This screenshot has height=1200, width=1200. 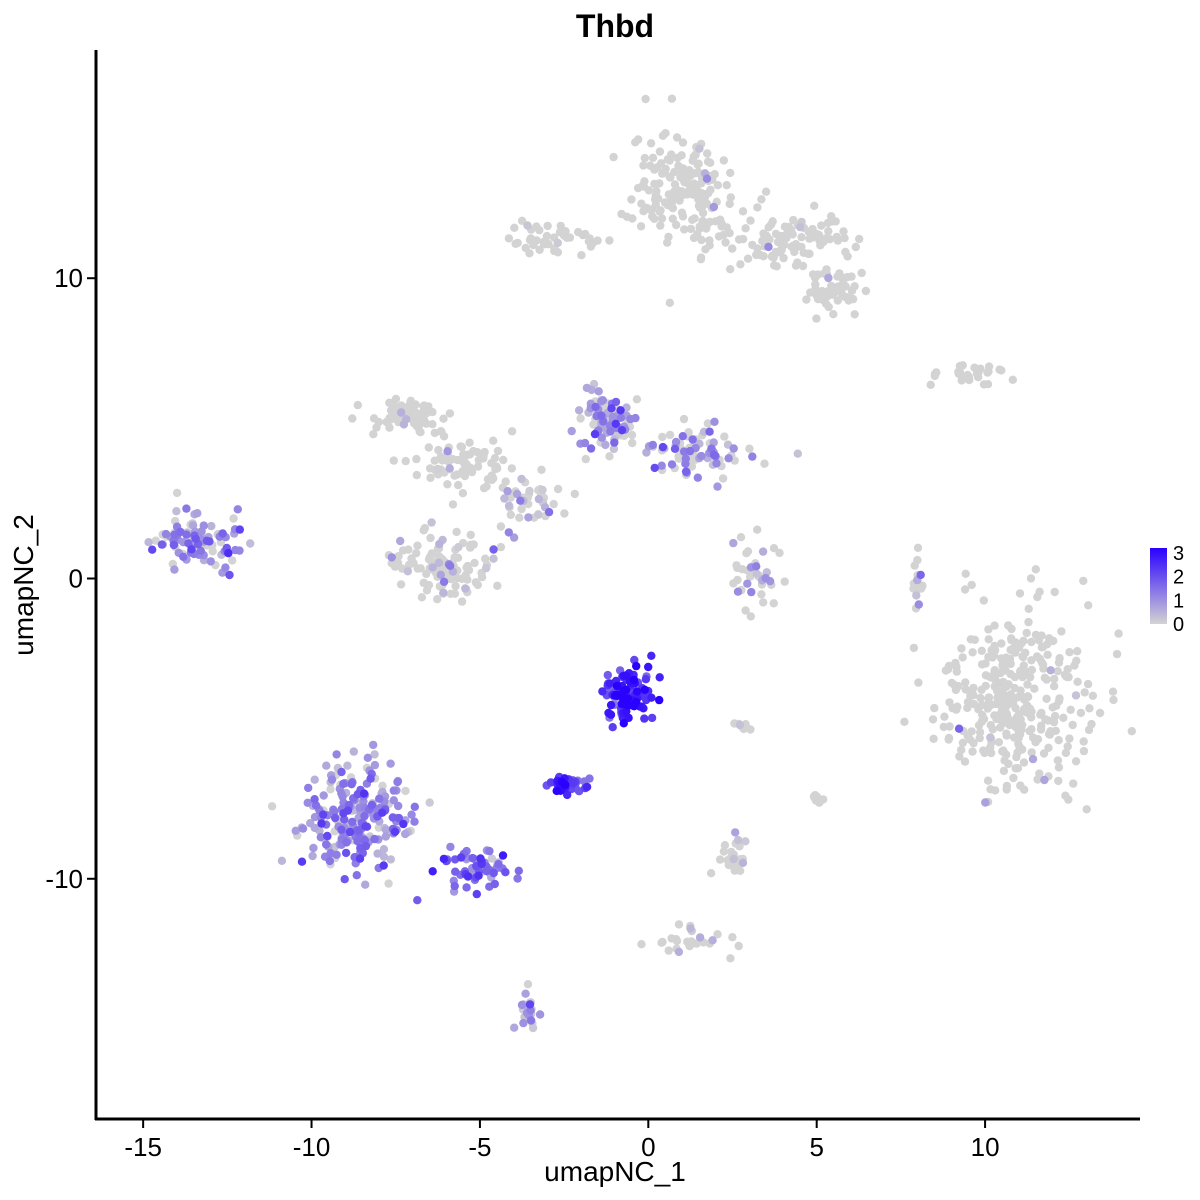 I want to click on legend-tick-label: 3, so click(x=1178, y=554).